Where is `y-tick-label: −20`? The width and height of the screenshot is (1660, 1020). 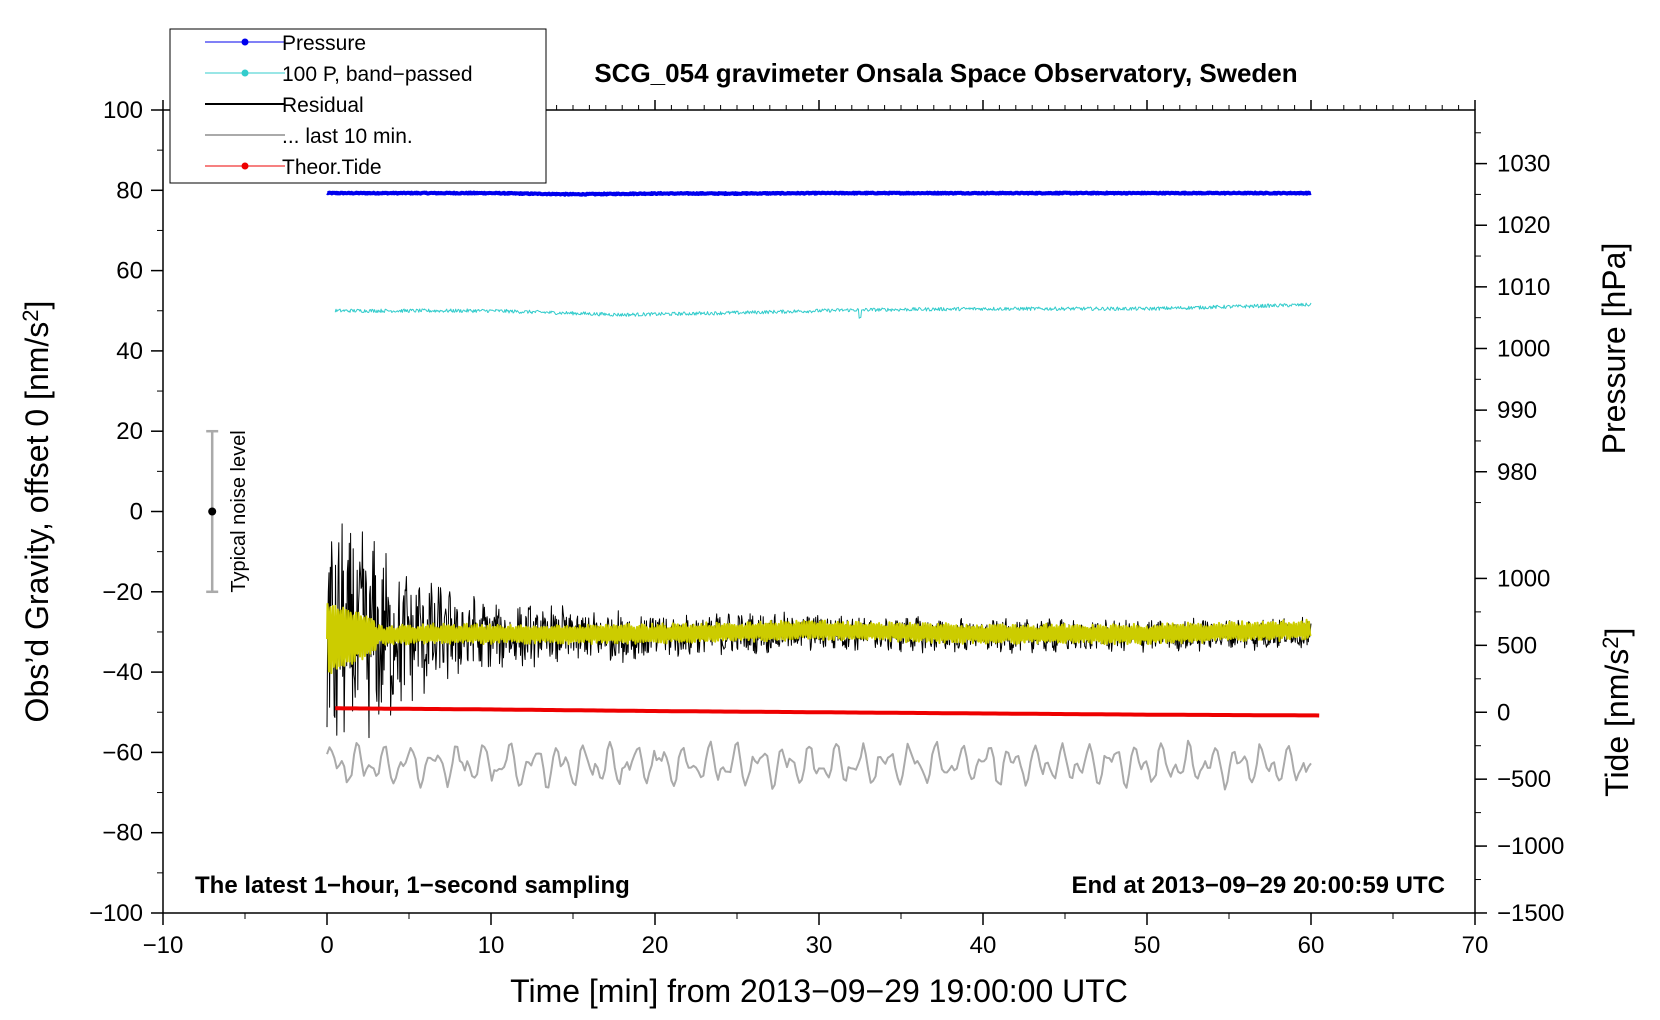 y-tick-label: −20 is located at coordinates (122, 592).